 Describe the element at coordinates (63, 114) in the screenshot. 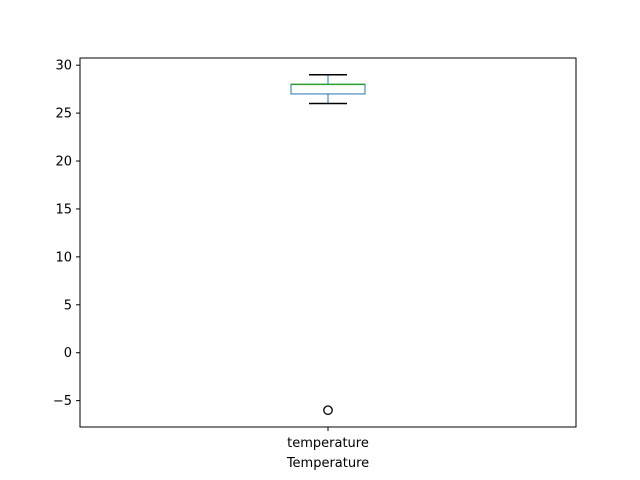

I see `y-tick-label: 25` at that location.